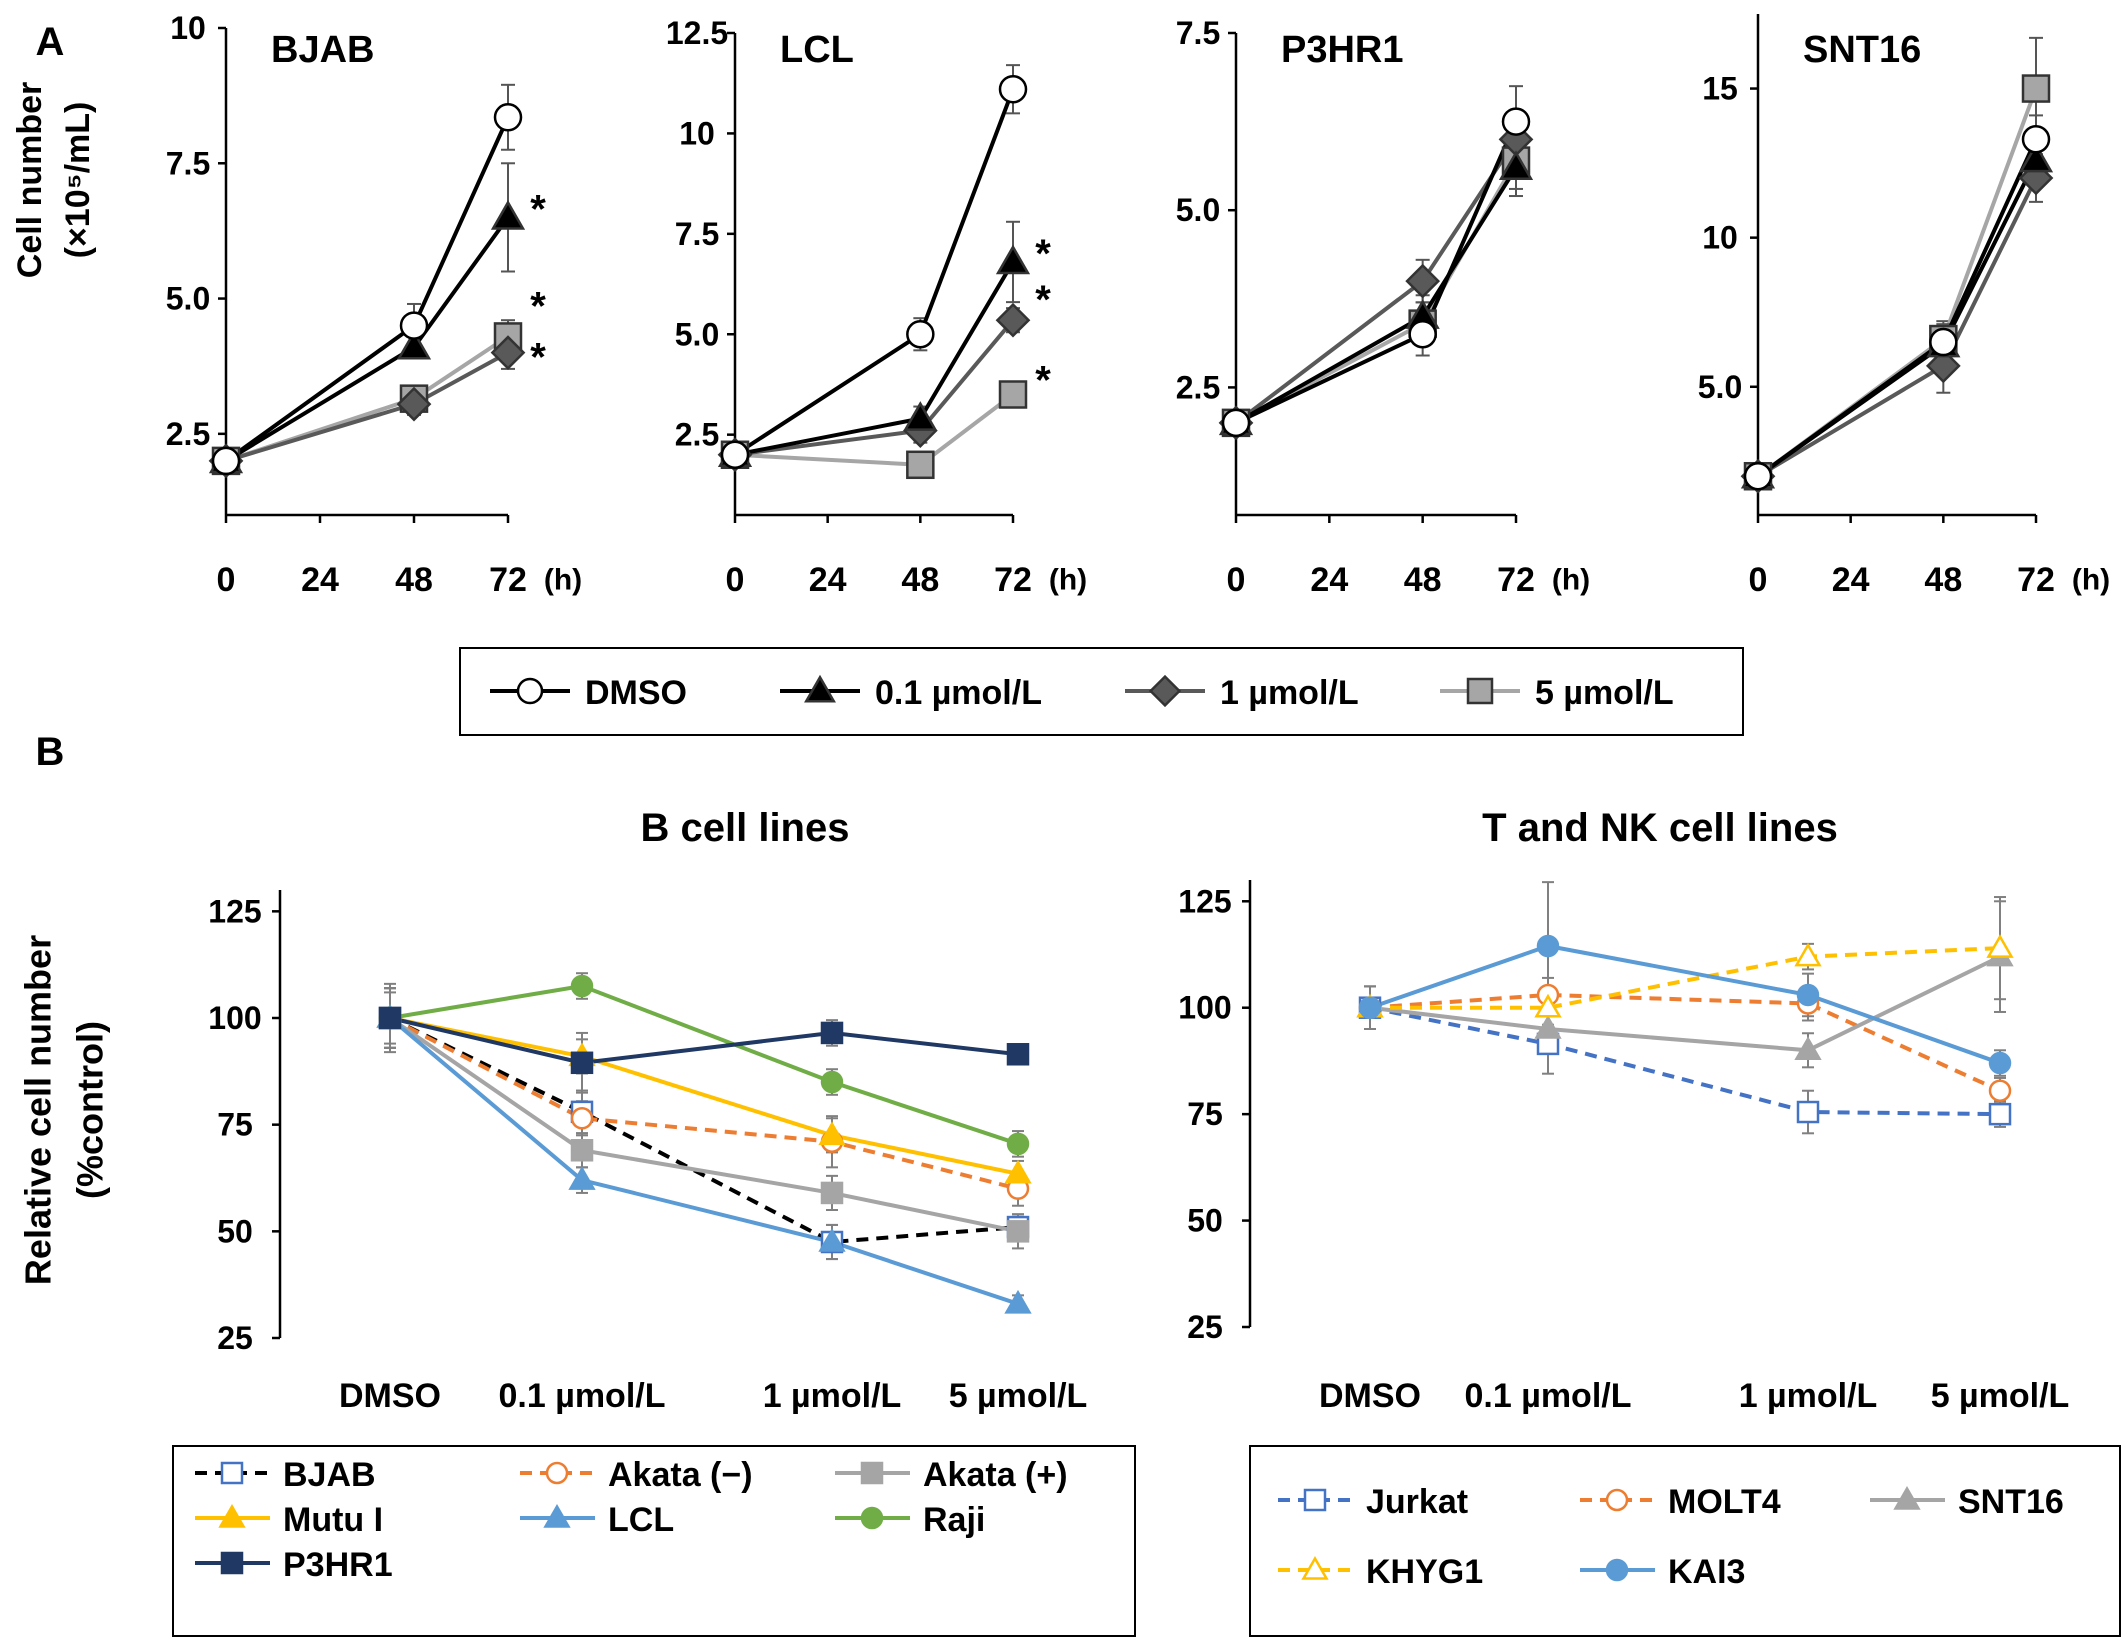 This screenshot has height=1645, width=2128. What do you see at coordinates (333, 1520) in the screenshot?
I see `chart4-legend-label: Mutu I` at bounding box center [333, 1520].